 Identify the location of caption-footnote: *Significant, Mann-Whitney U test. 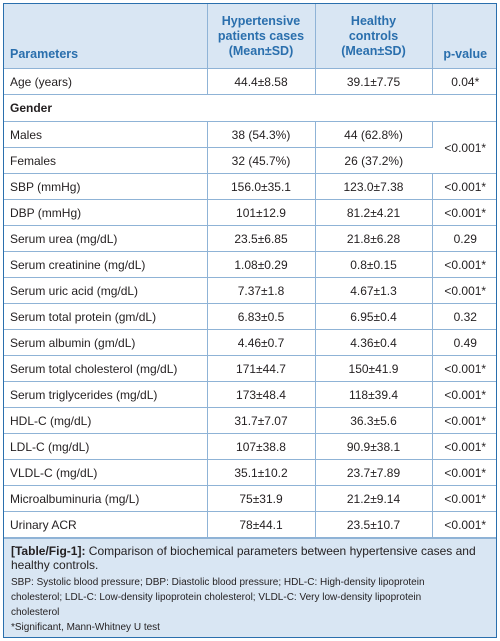
(85, 627).